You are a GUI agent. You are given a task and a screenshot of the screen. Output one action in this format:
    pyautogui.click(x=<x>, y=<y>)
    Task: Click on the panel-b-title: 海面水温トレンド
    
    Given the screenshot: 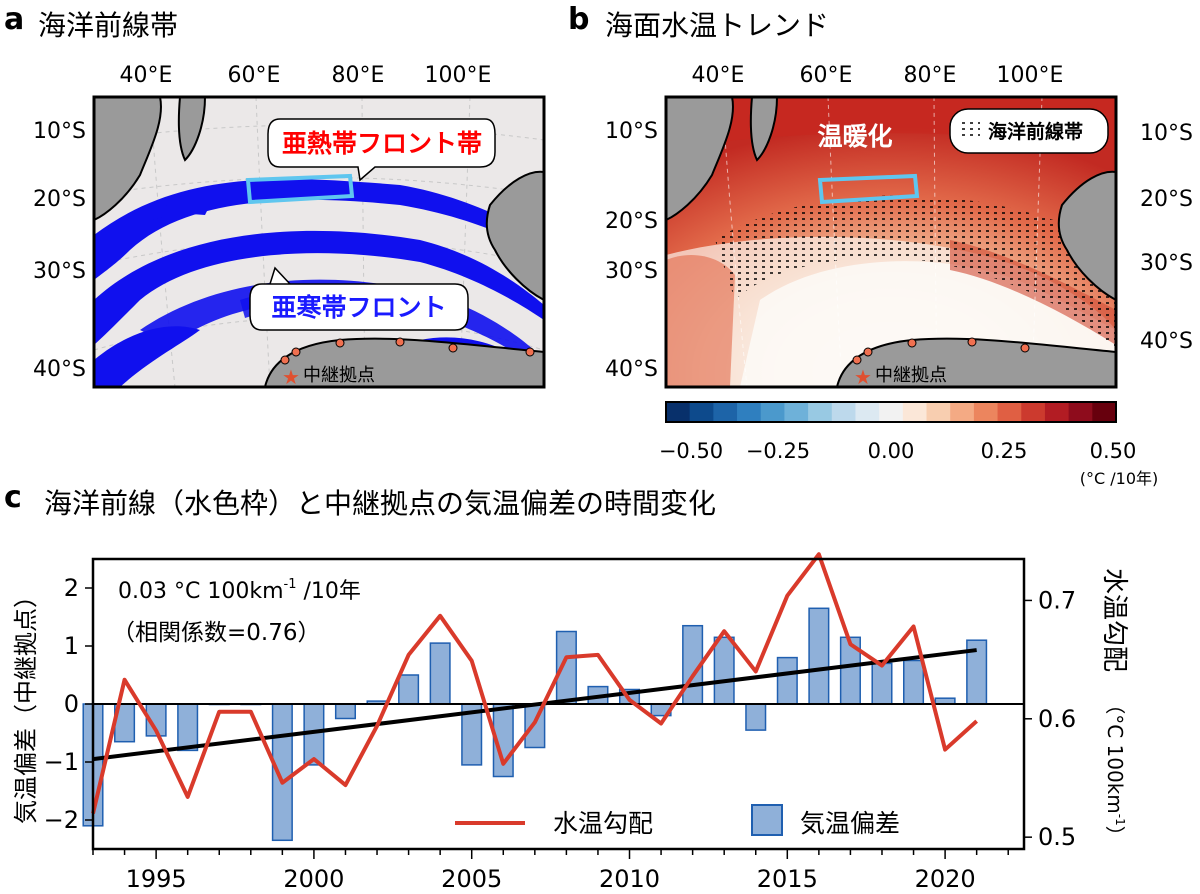 What is the action you would take?
    pyautogui.click(x=717, y=25)
    